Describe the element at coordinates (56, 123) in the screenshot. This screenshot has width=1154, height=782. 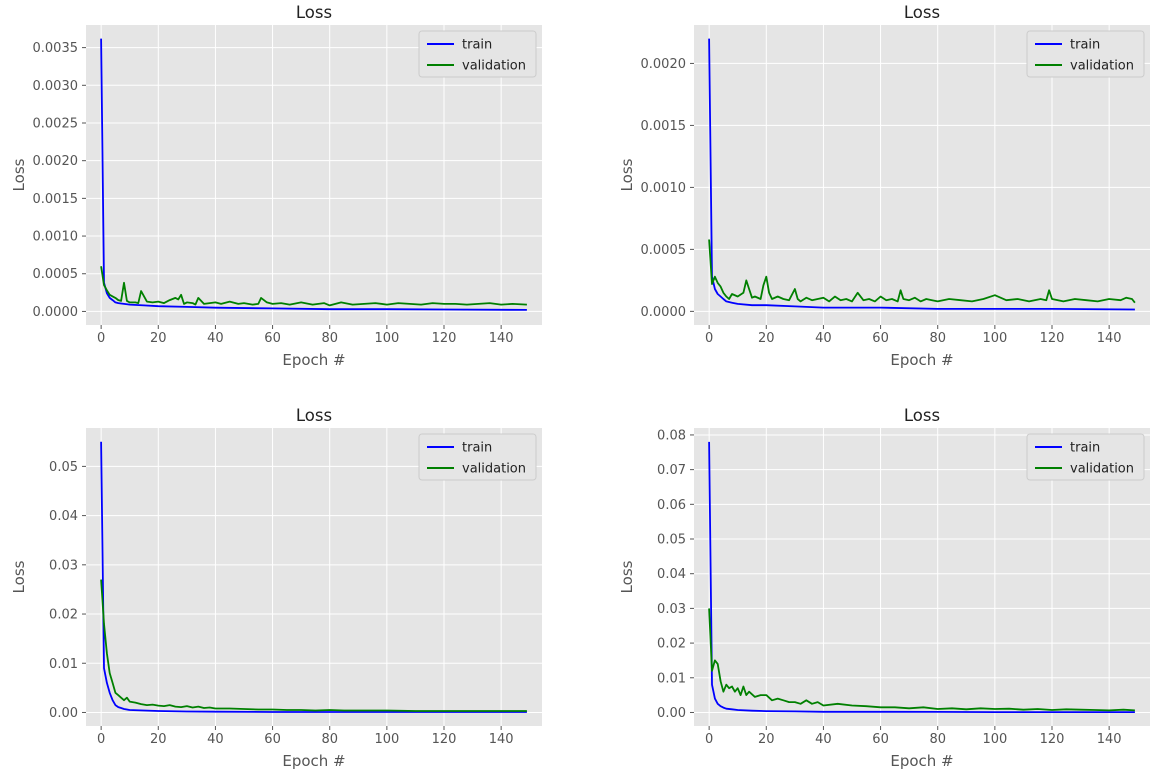
I see `y-tick-label: 0.0025` at that location.